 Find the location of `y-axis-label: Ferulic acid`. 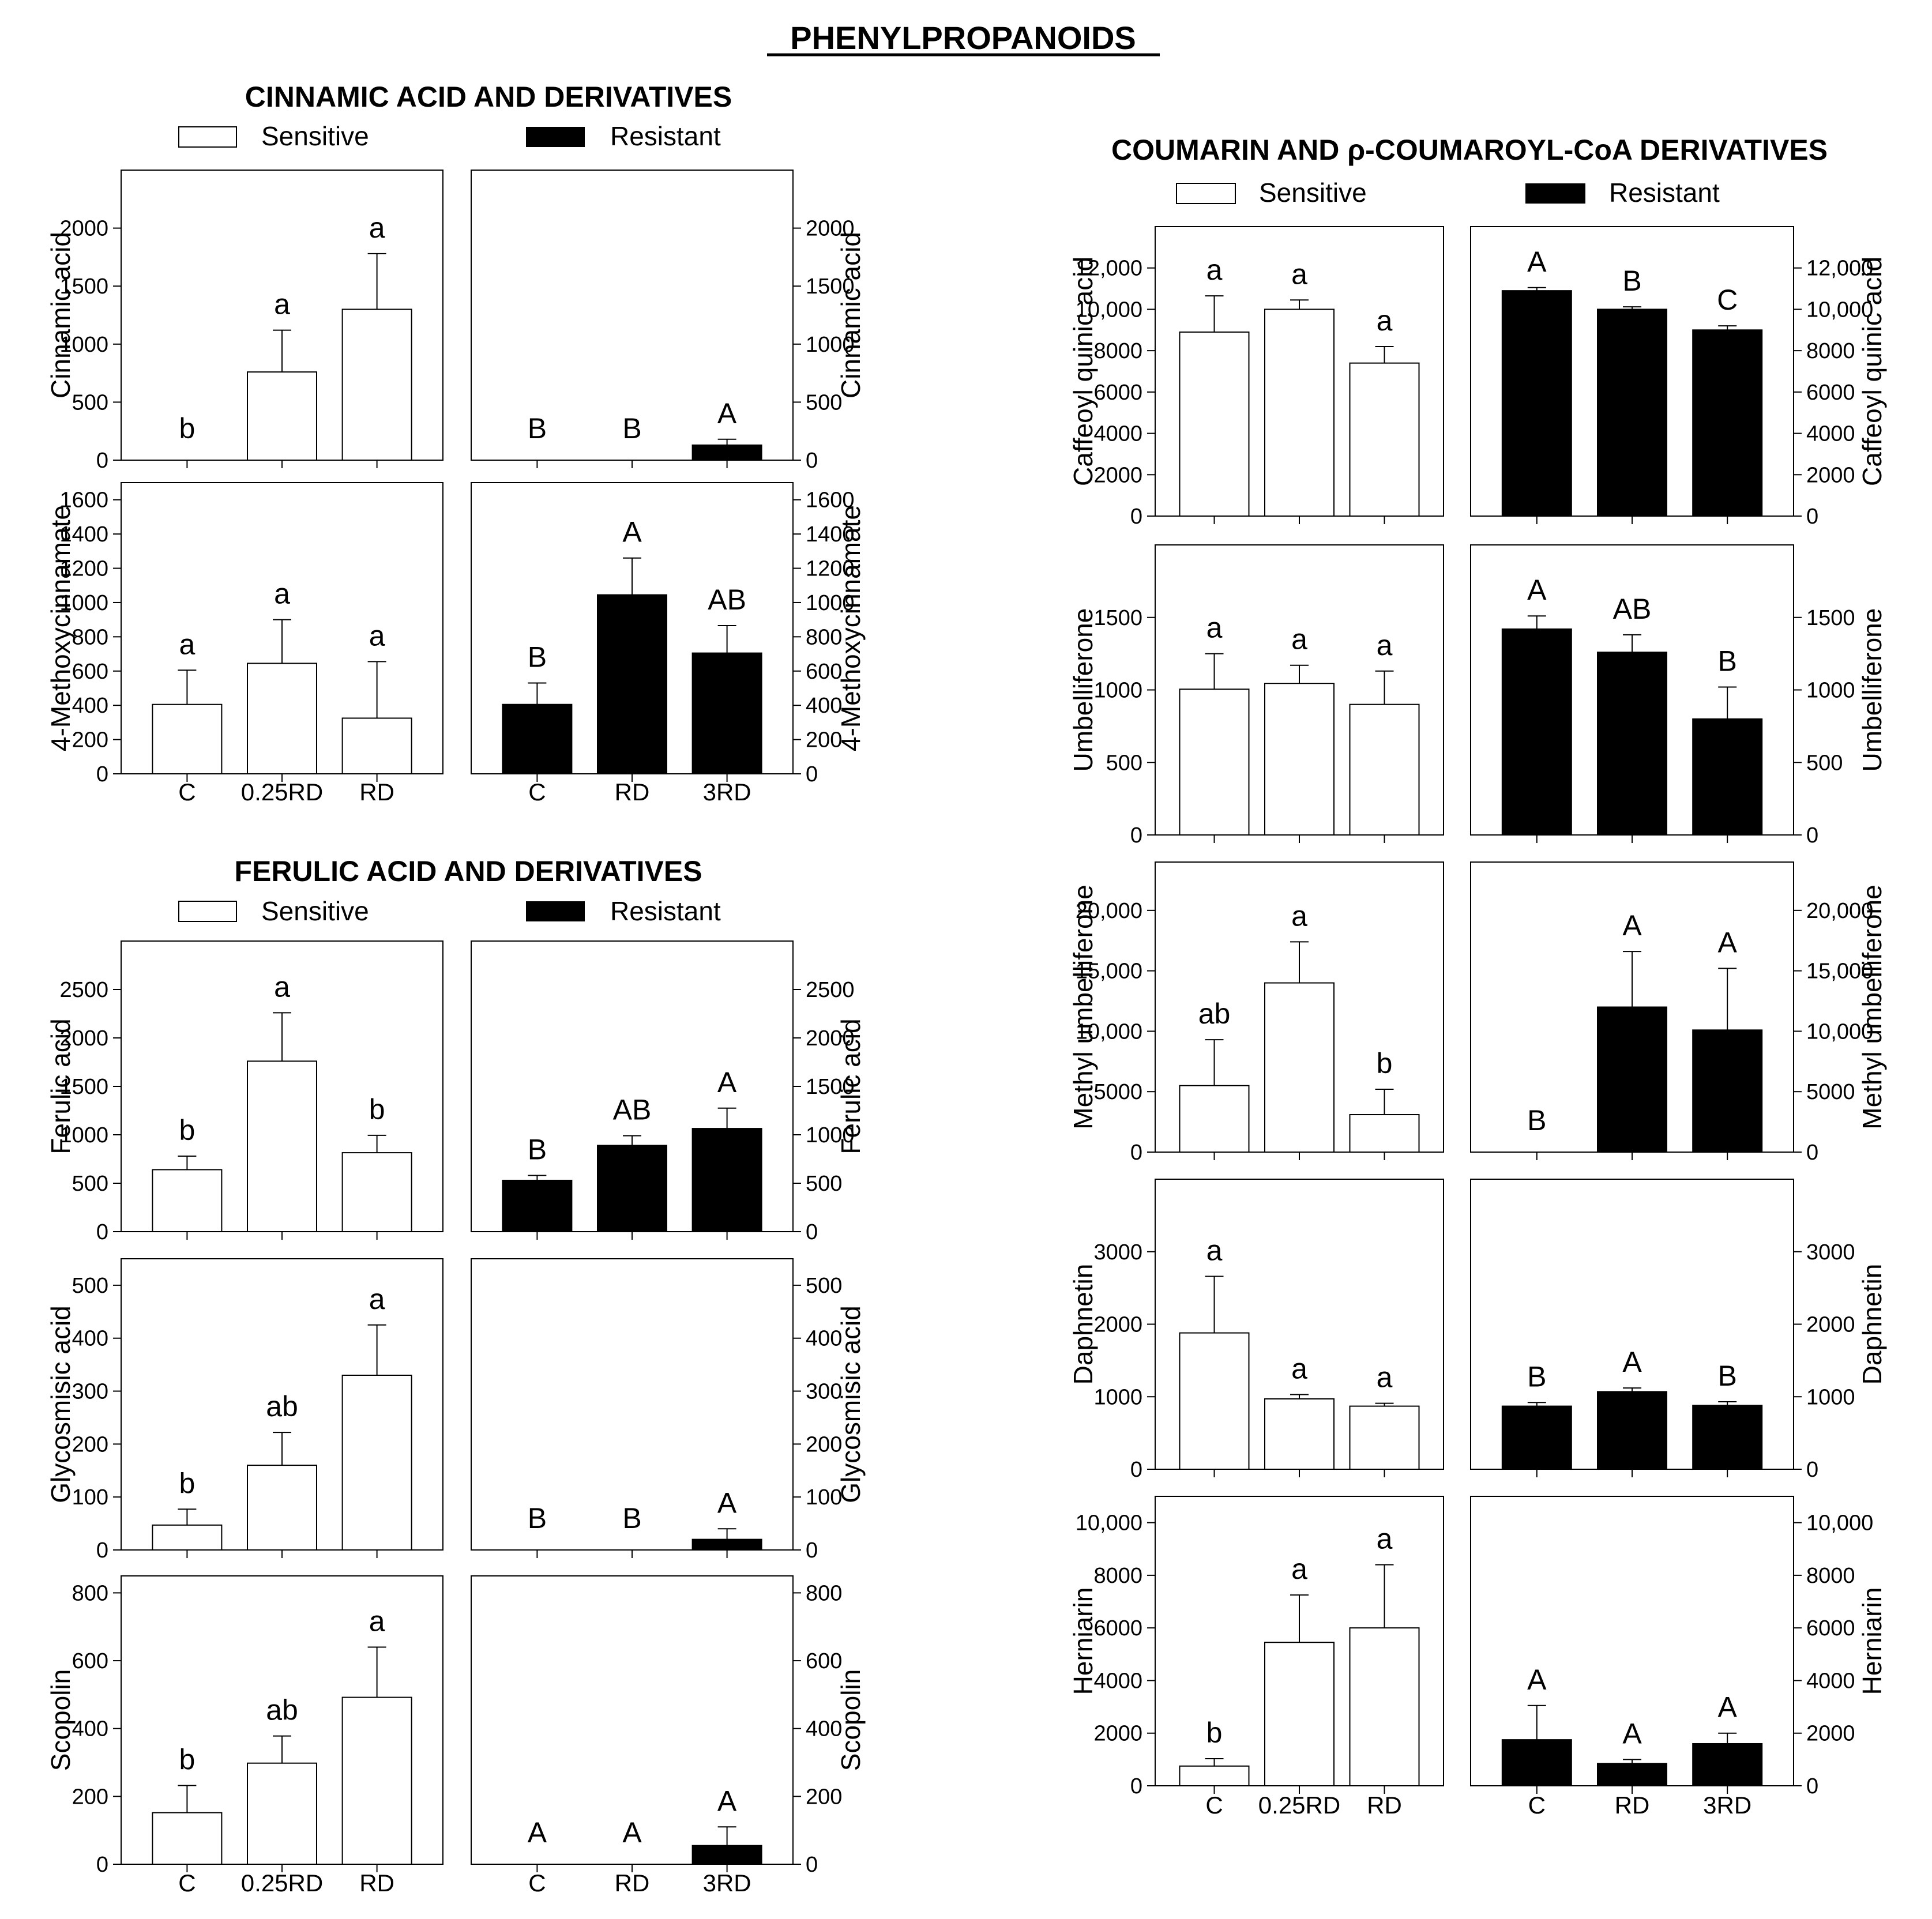

y-axis-label: Ferulic acid is located at coordinates (851, 1086).